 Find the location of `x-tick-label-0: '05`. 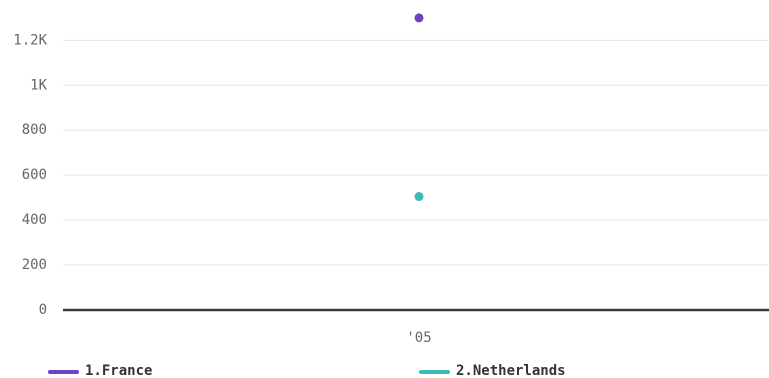

x-tick-label-0: '05 is located at coordinates (418, 338).